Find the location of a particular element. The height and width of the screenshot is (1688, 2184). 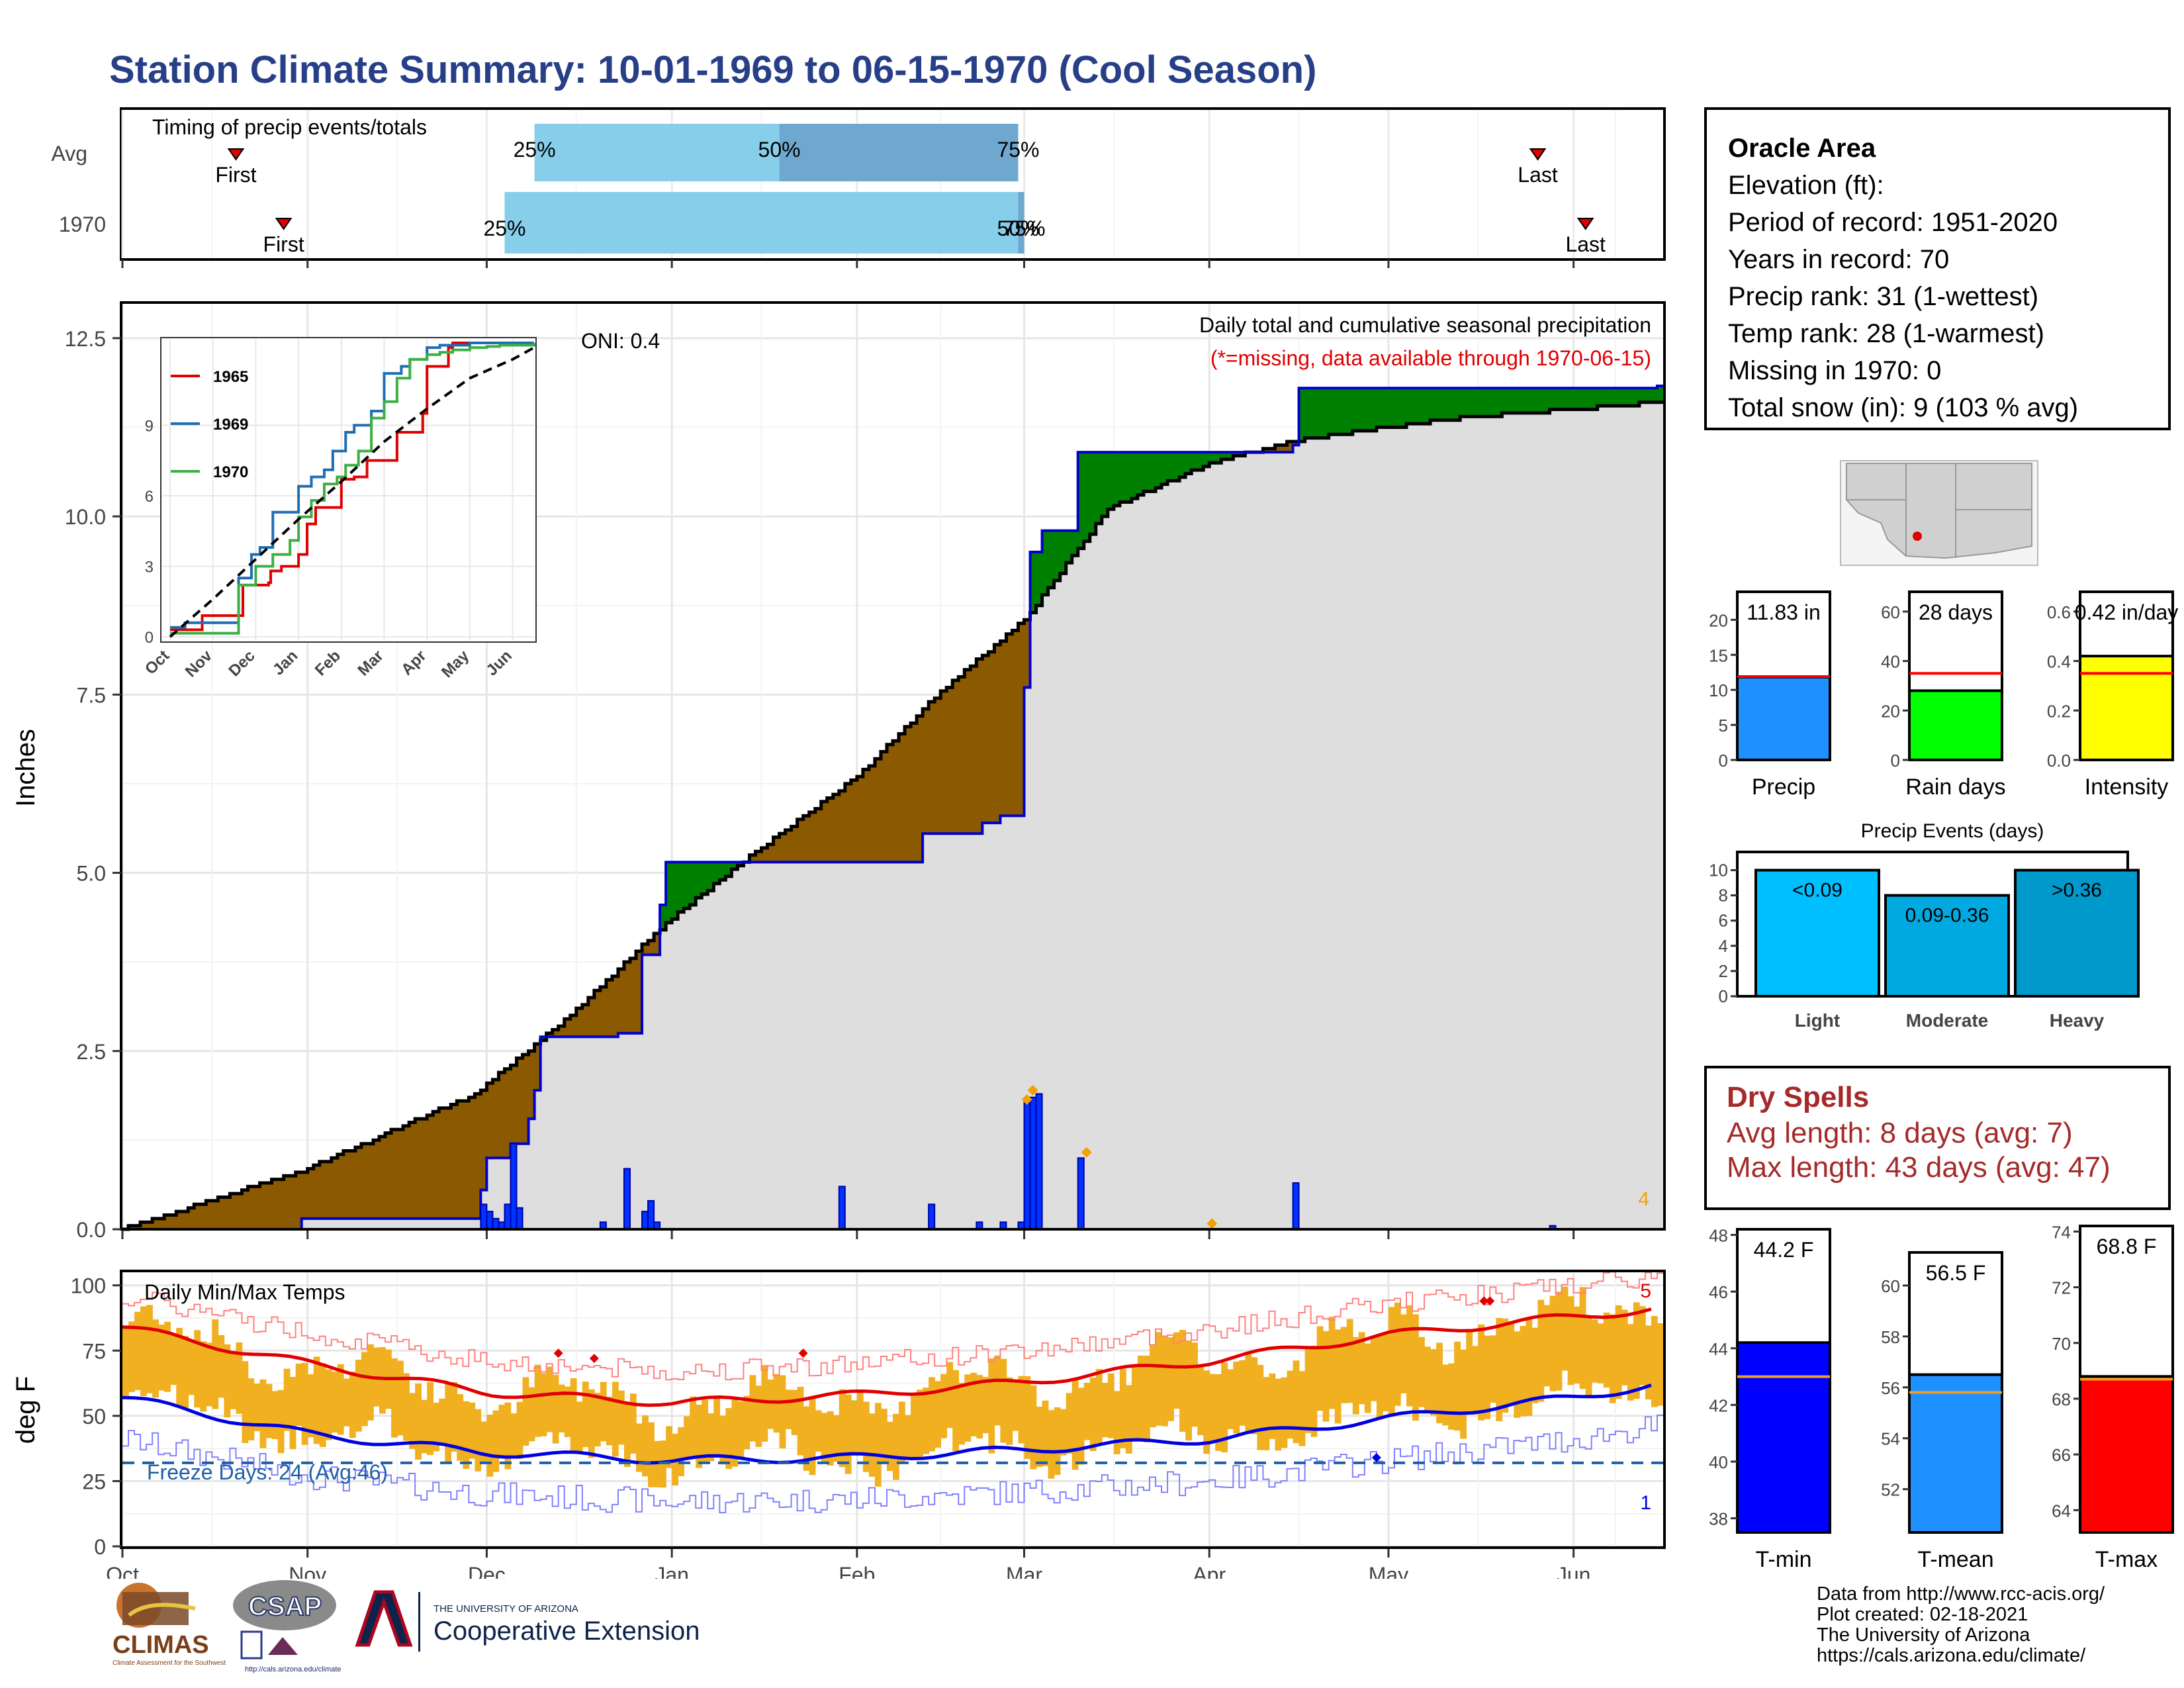

y-tick-label: 50 is located at coordinates (94, 1417).